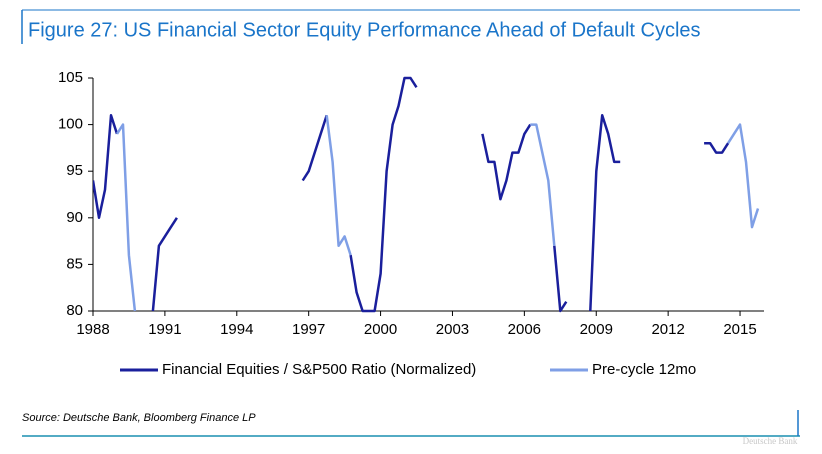 The width and height of the screenshot is (822, 454). Describe the element at coordinates (770, 441) in the screenshot. I see `watermark: Deutsche Bank` at that location.